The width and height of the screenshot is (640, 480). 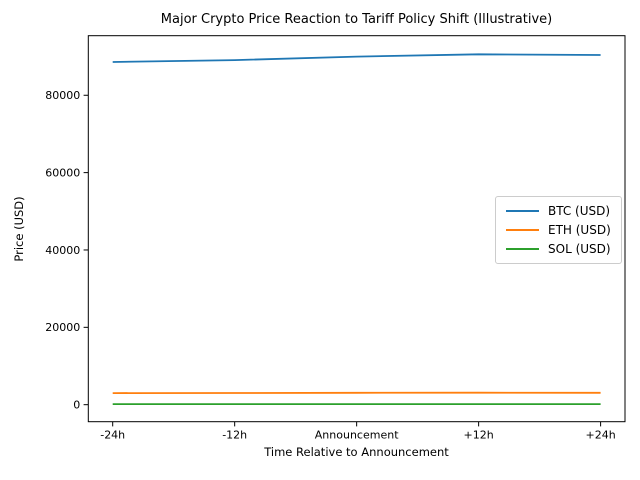 I want to click on legend-item-btc-usd: BTC (USD), so click(x=559, y=211).